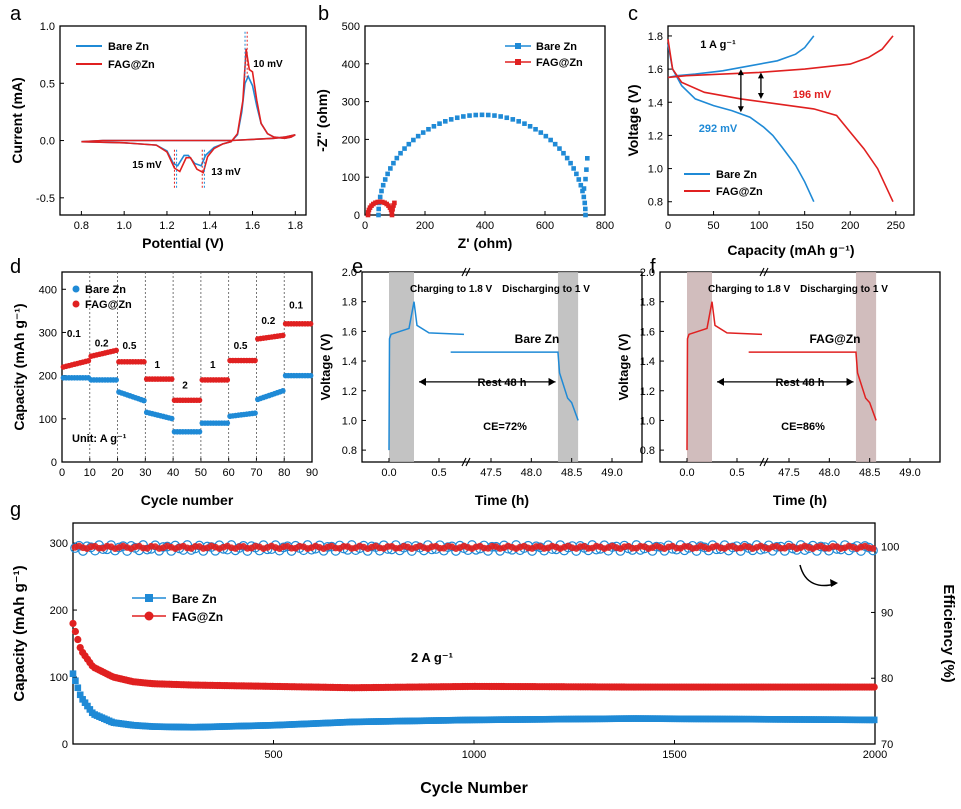 The height and width of the screenshot is (809, 961). I want to click on x-tick-label: 100, so click(759, 226).